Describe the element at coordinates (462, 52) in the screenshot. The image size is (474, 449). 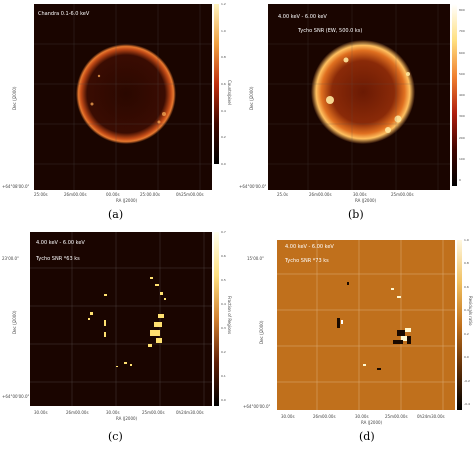
I see `colorbar-tick-b-2: 600` at that location.